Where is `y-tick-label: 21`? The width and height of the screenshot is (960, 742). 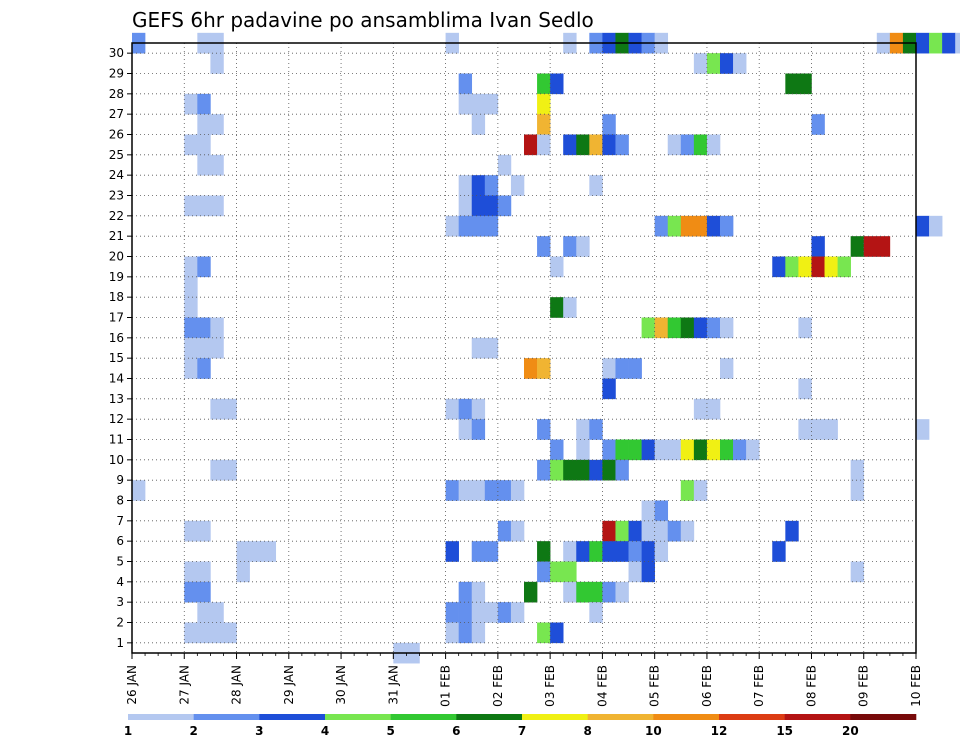 y-tick-label: 21 is located at coordinates (116, 236).